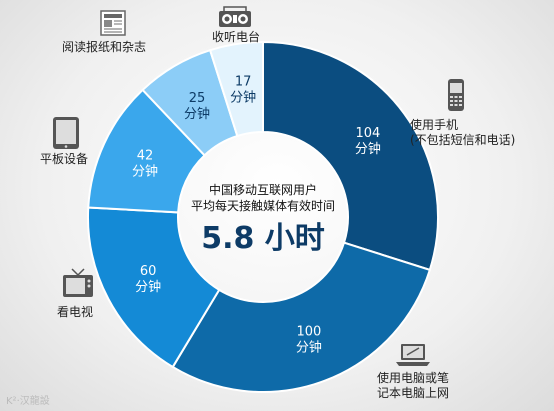  I want to click on slice-value-label: 17, so click(243, 82).